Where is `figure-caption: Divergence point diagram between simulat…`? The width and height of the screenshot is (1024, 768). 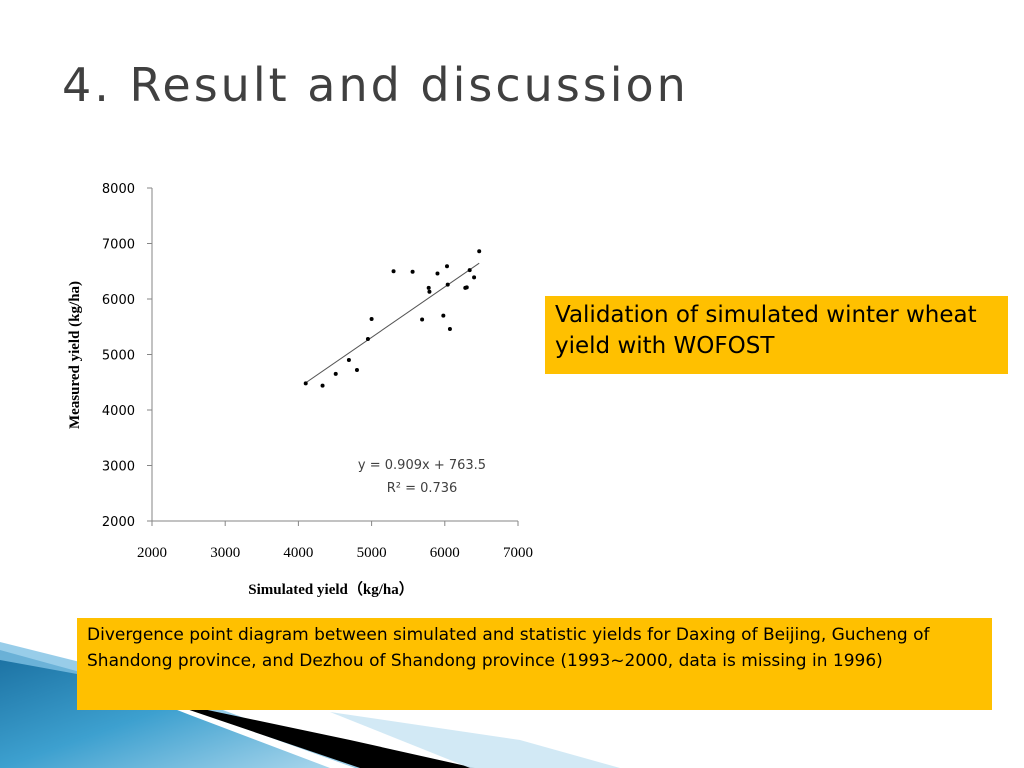 figure-caption: Divergence point diagram between simulat… is located at coordinates (534, 664).